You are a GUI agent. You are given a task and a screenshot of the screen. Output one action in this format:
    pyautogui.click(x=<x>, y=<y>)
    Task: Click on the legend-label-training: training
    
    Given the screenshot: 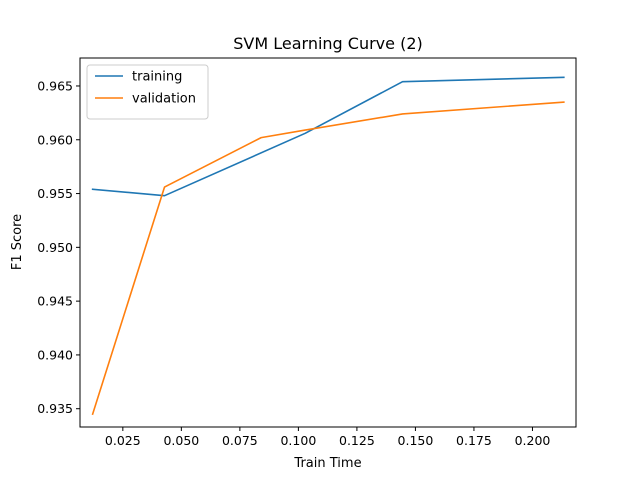 What is the action you would take?
    pyautogui.click(x=157, y=77)
    